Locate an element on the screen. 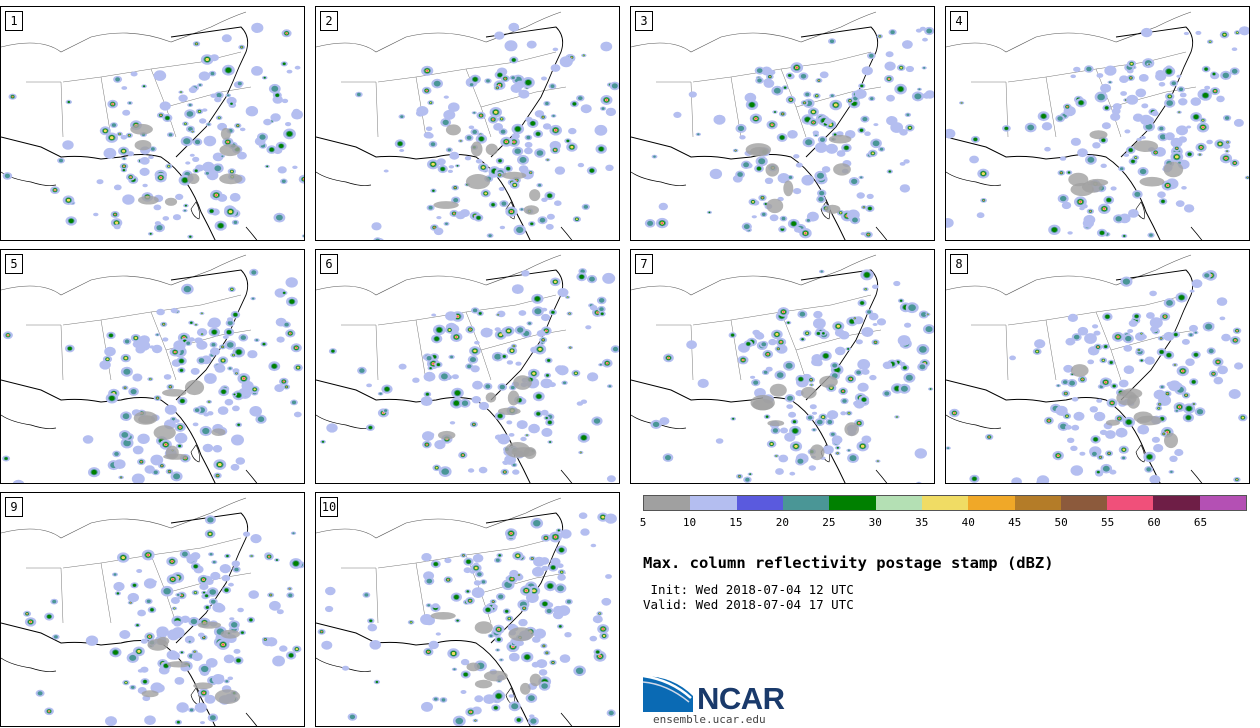 This screenshot has width=1260, height=728. colorbar-tick-label: 20 is located at coordinates (782, 522).